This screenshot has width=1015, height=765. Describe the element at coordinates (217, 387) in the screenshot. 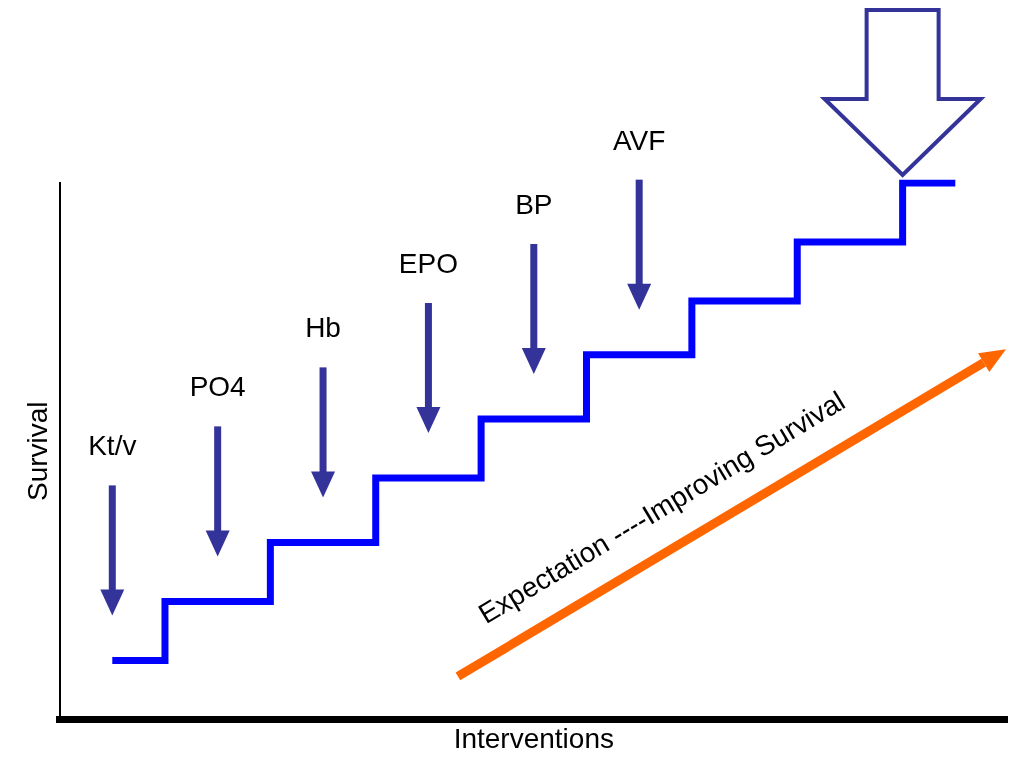

I see `annotation: PO4` at that location.